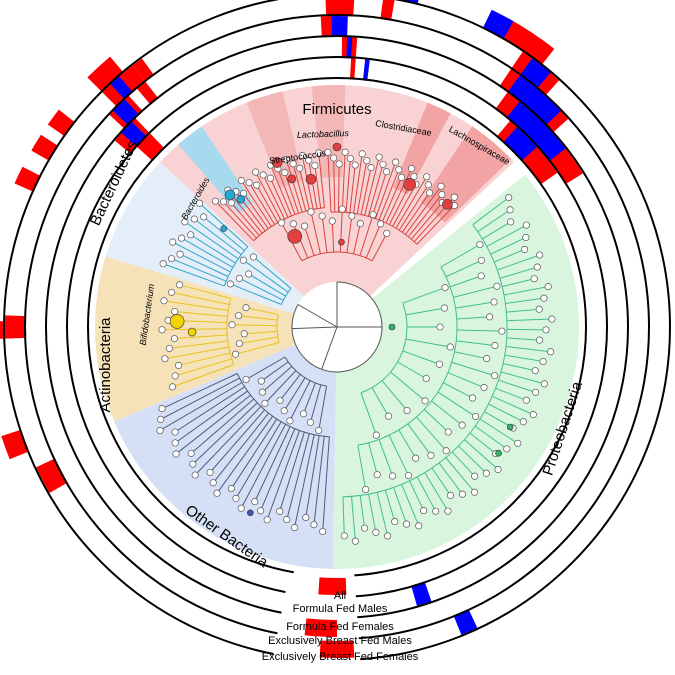 The width and height of the screenshot is (675, 675). What do you see at coordinates (236, 266) in the screenshot?
I see `bacteroid-a-clade-arc` at bounding box center [236, 266].